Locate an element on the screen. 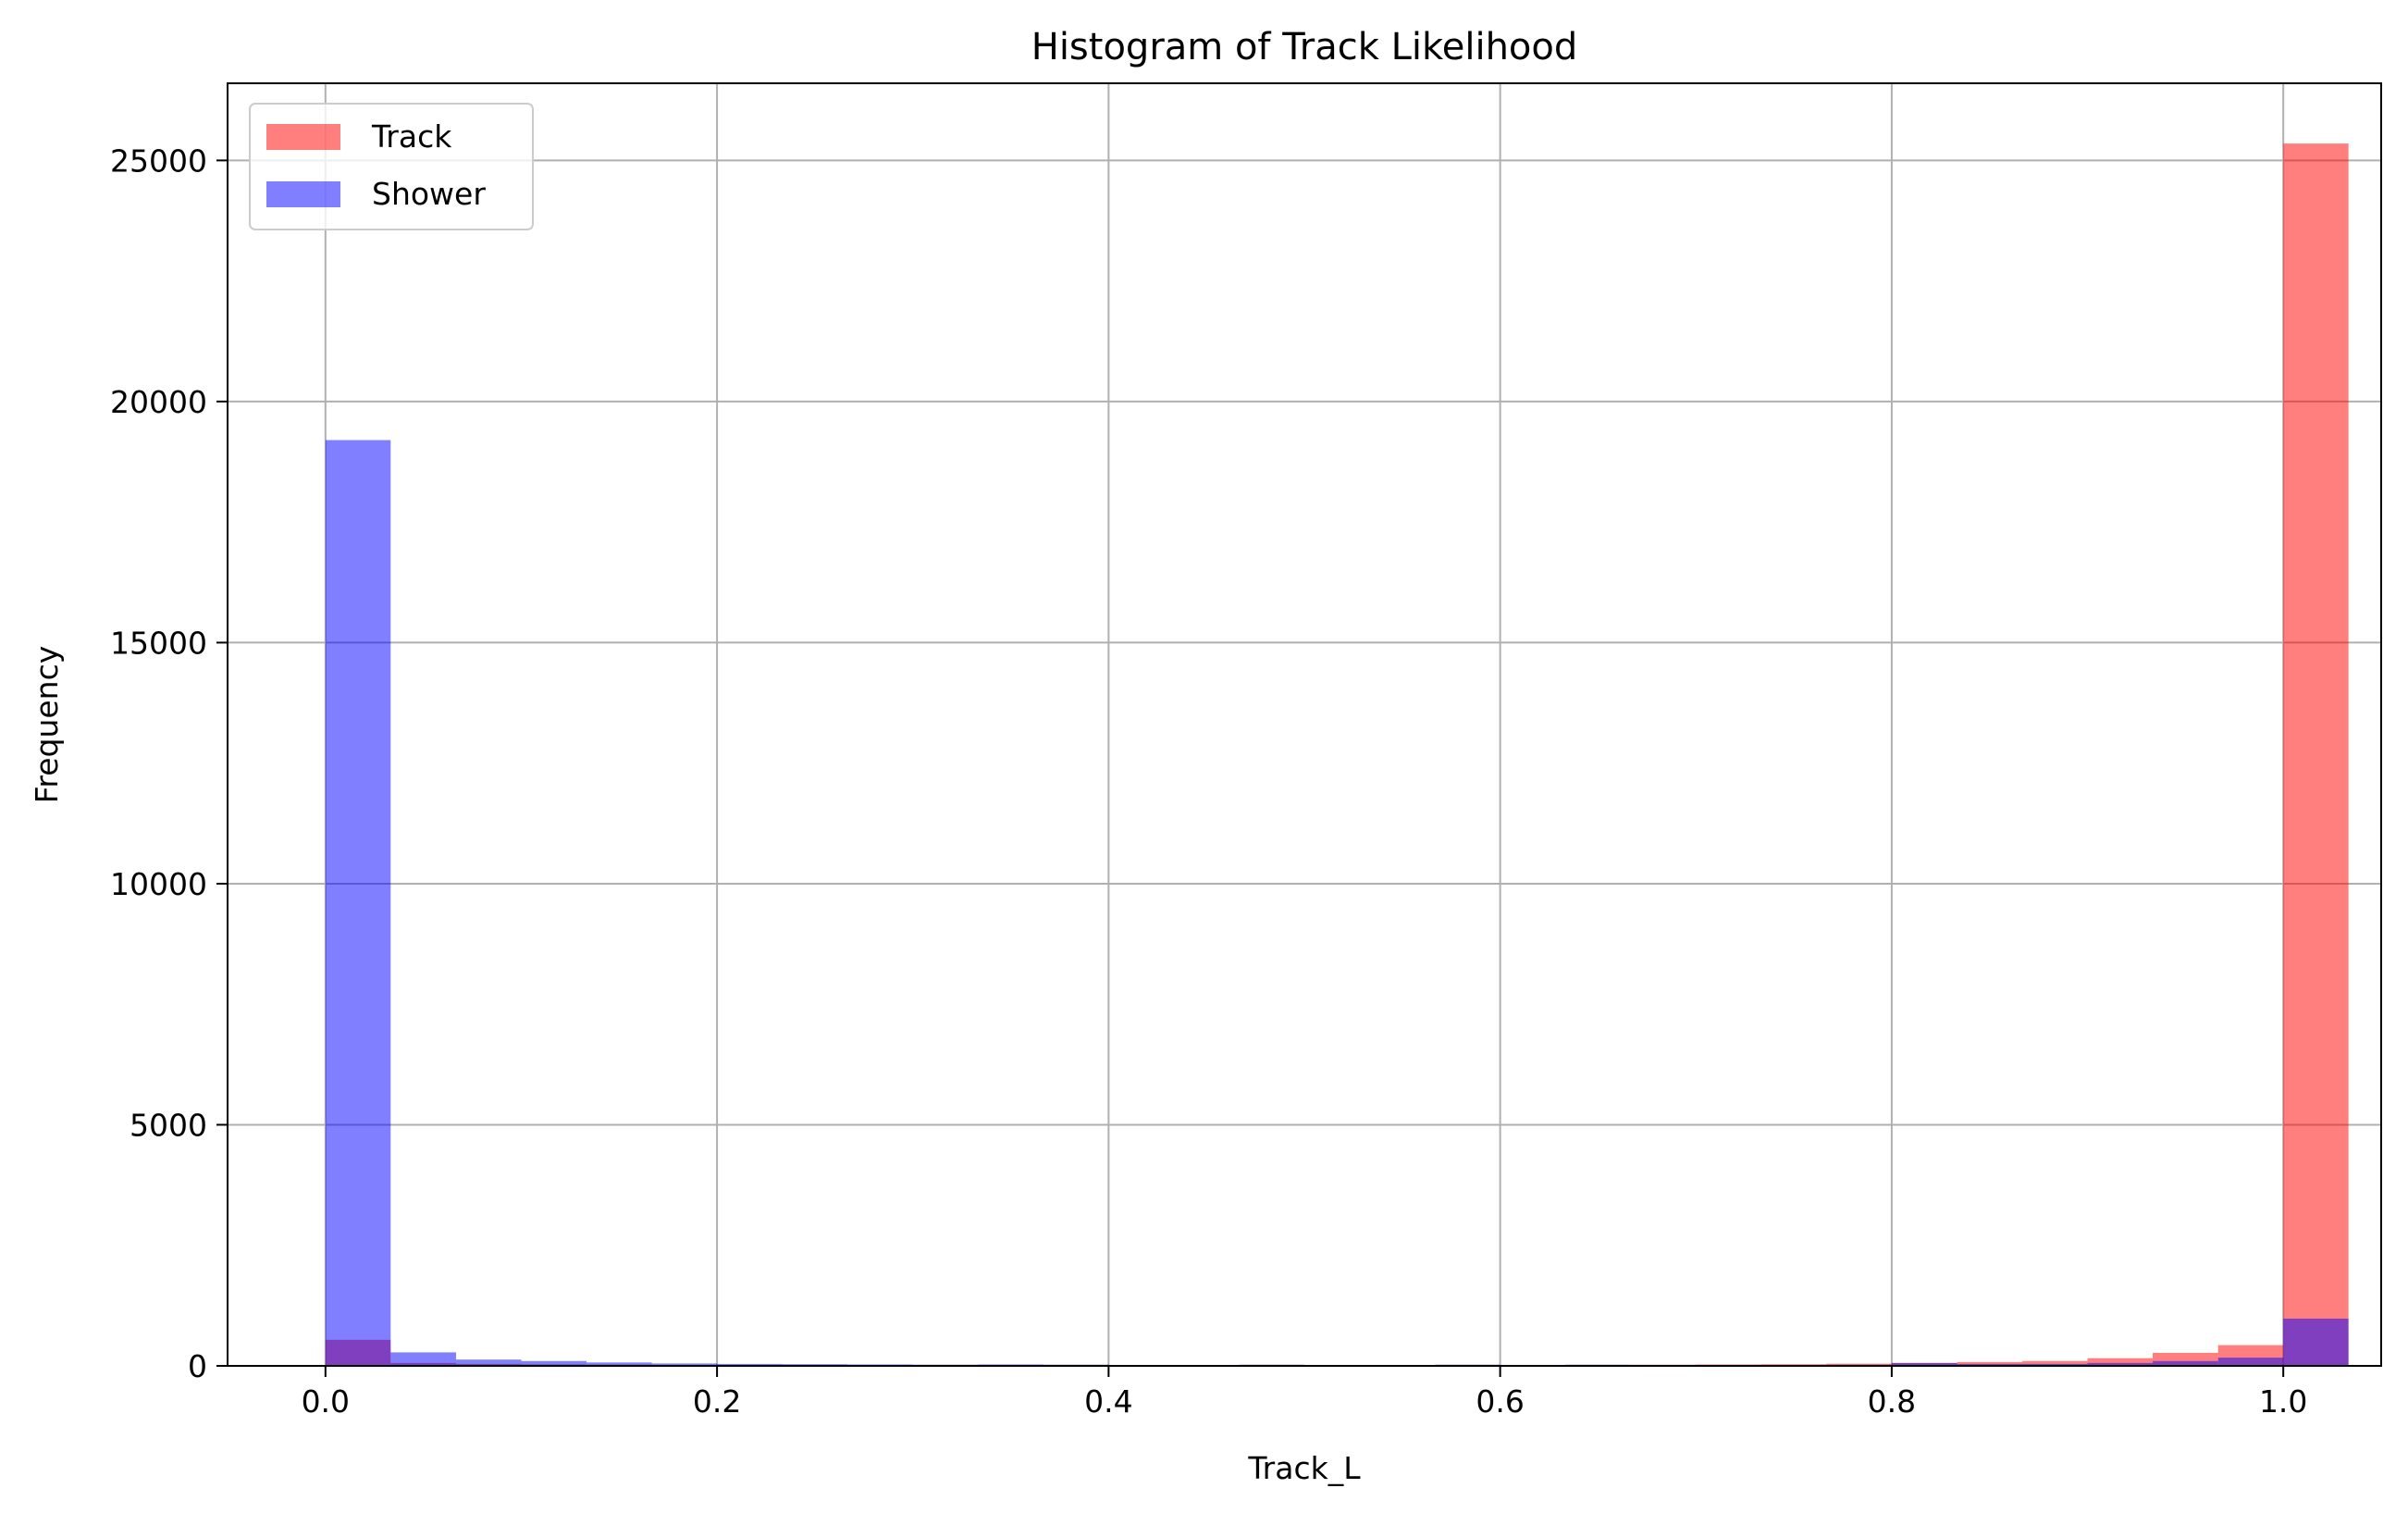 This screenshot has height=1513, width=2408. x-tick-label: 0.2 is located at coordinates (717, 1401).